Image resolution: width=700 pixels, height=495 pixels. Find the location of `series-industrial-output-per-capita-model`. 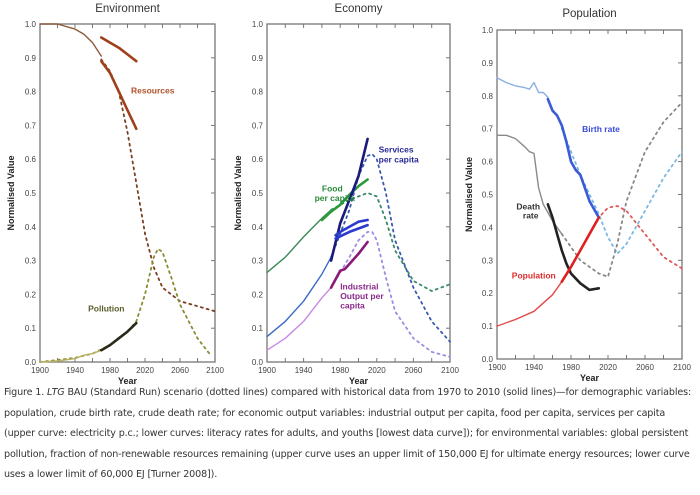

series-industrial-output-per-capita-model is located at coordinates (390, 294).